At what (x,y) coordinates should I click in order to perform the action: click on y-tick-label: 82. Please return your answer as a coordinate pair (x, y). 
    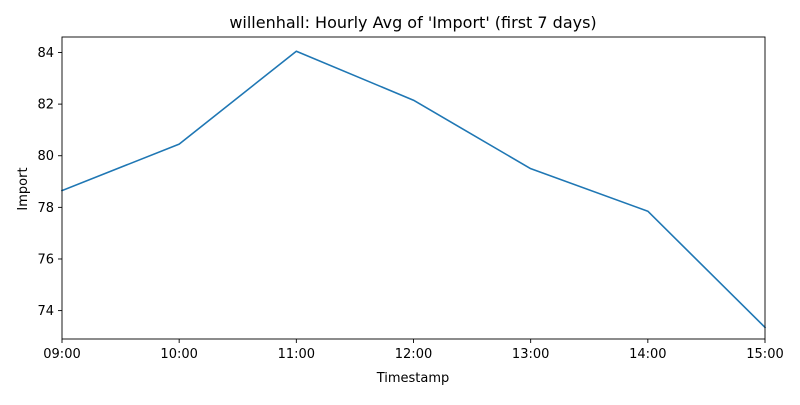
    Looking at the image, I should click on (45, 105).